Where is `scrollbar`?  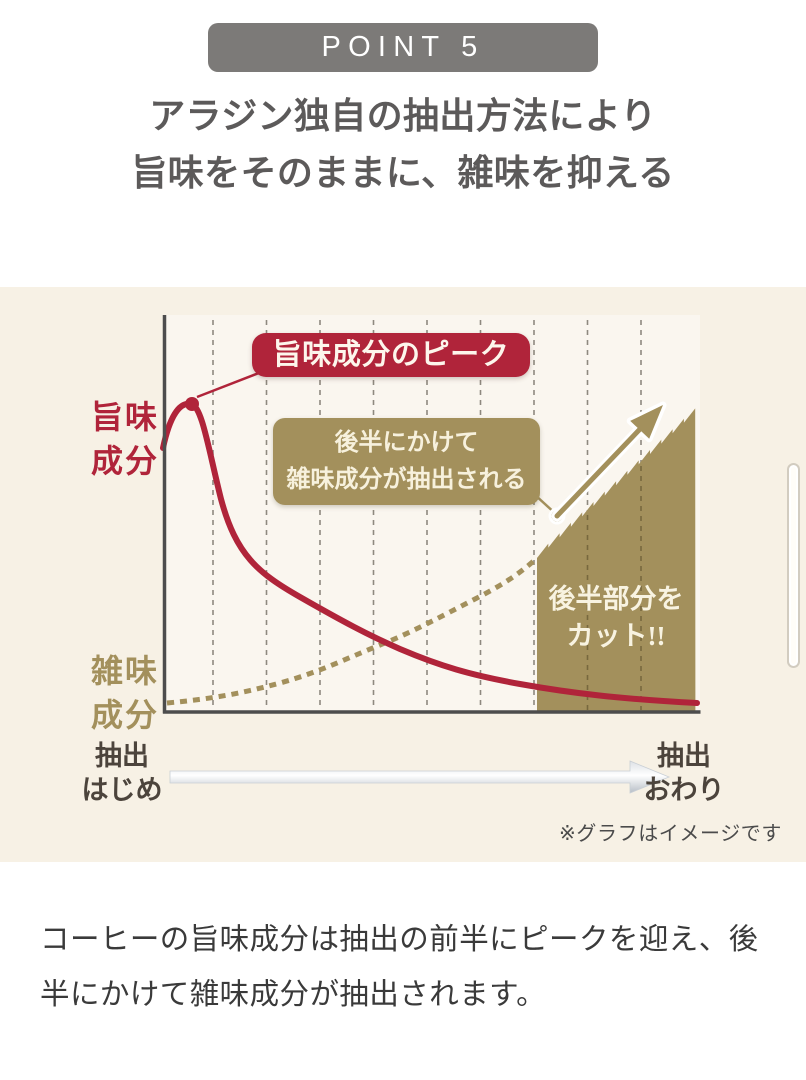
scrollbar is located at coordinates (793, 565).